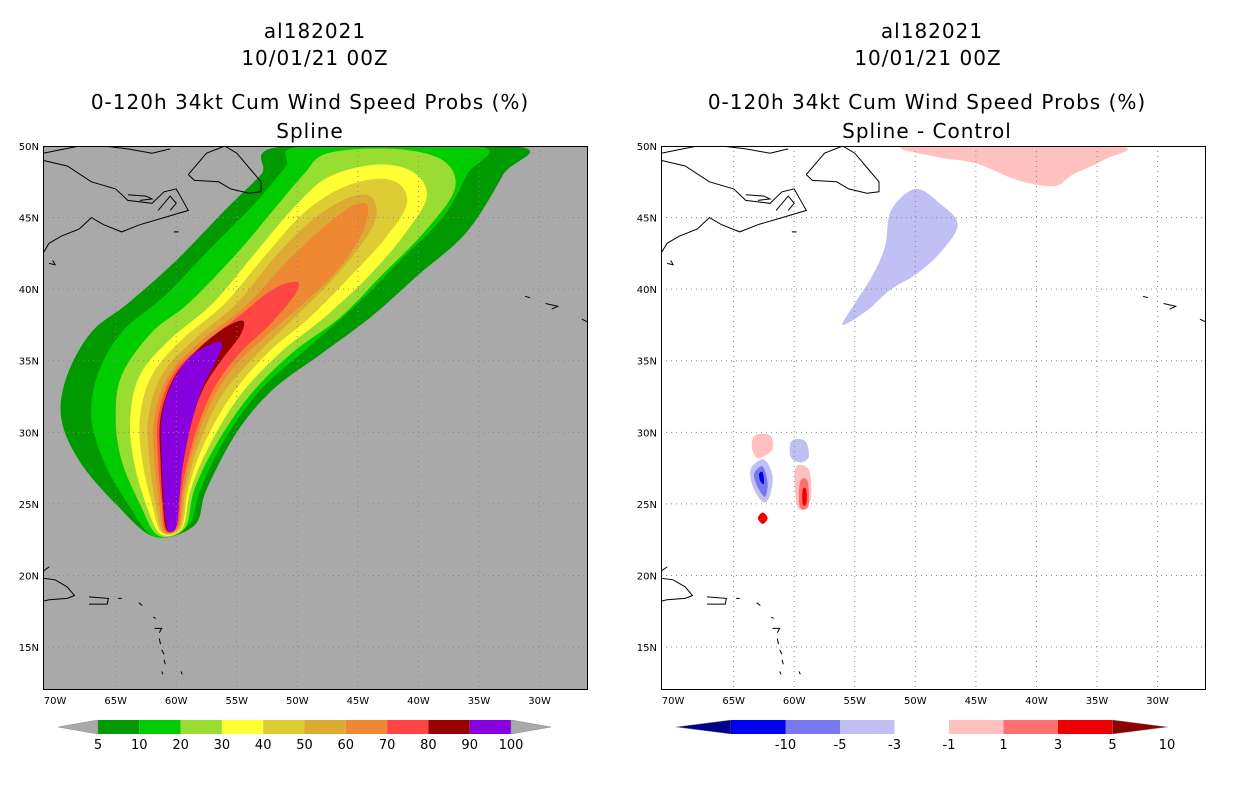  I want to click on right-x-tick-70W: 70W, so click(673, 701).